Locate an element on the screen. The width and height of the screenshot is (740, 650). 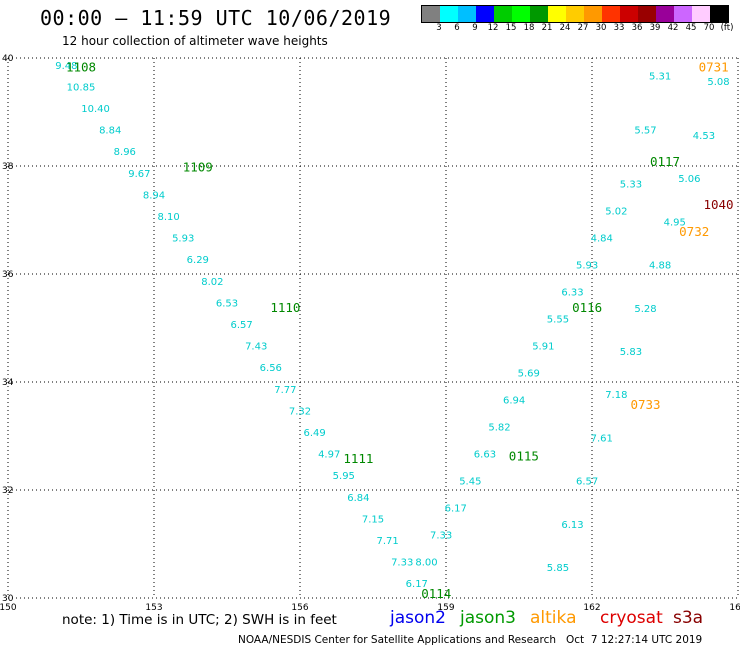
wave-height-point: 8.96 is located at coordinates (125, 152).